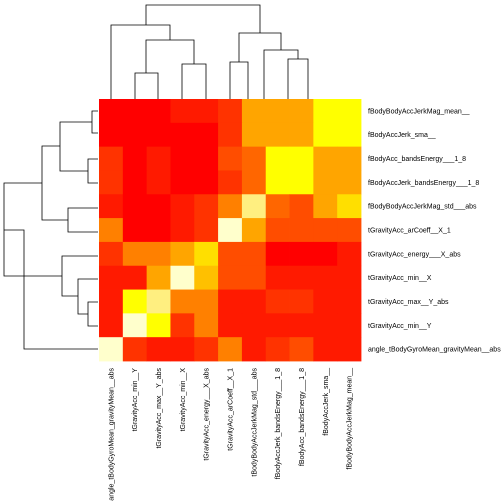  I want to click on row-label: tGravityAcc_max__Y_abs, so click(408, 302).